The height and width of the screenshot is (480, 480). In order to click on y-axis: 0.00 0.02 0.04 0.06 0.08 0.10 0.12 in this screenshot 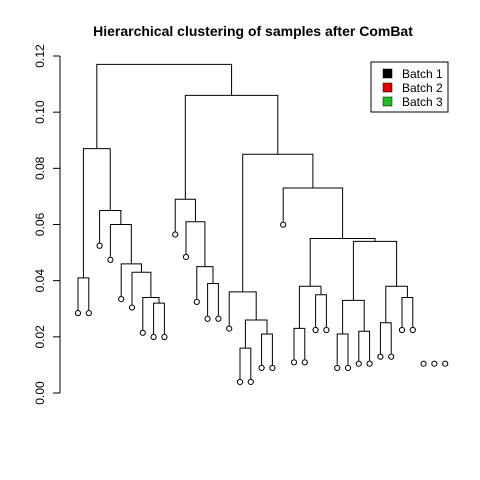, I will do `click(47, 224)`.